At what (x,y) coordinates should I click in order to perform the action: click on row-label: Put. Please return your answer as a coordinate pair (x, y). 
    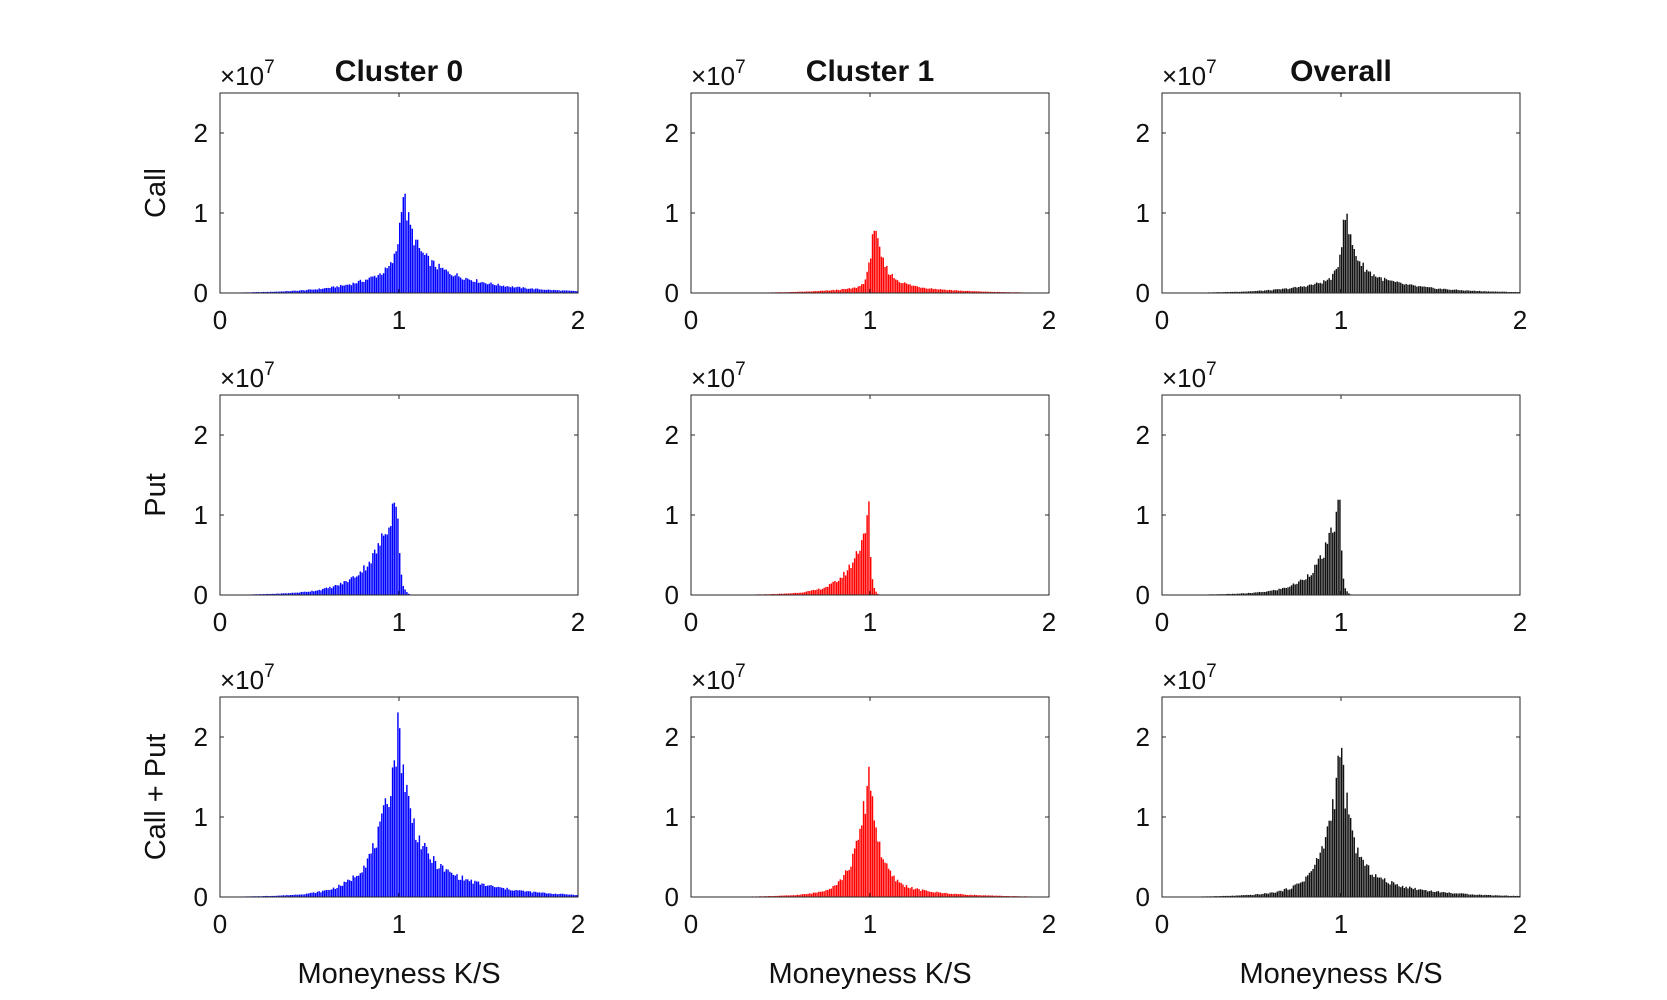
    Looking at the image, I should click on (156, 495).